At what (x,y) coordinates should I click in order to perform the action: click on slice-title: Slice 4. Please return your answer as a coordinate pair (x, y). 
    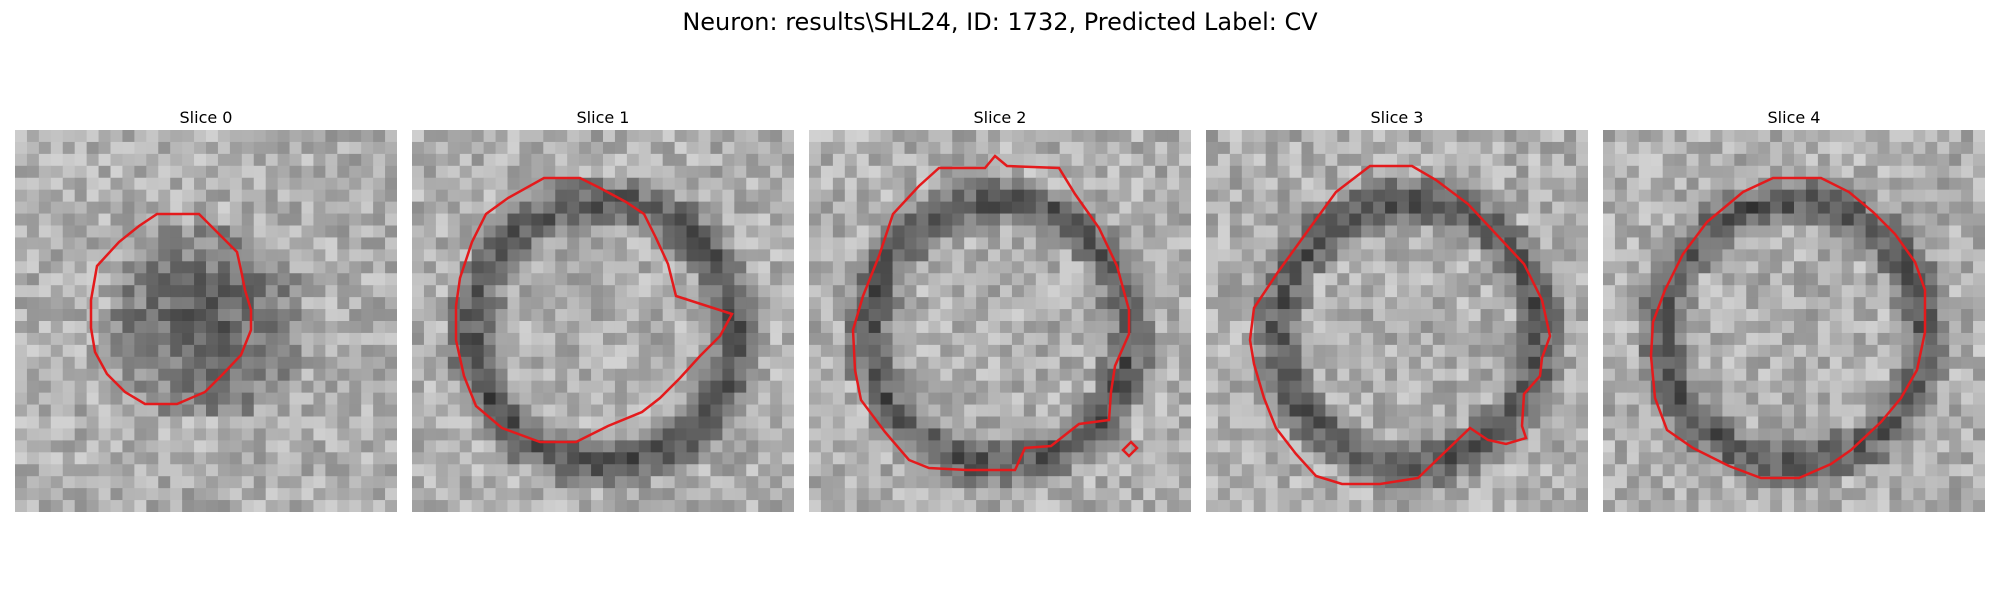
    Looking at the image, I should click on (1794, 117).